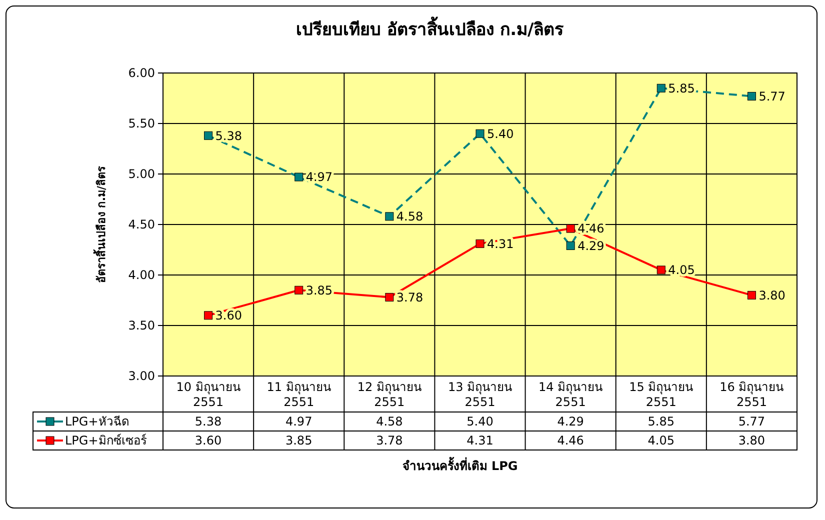  What do you see at coordinates (752, 441) in the screenshot?
I see `data-label: 3.80` at bounding box center [752, 441].